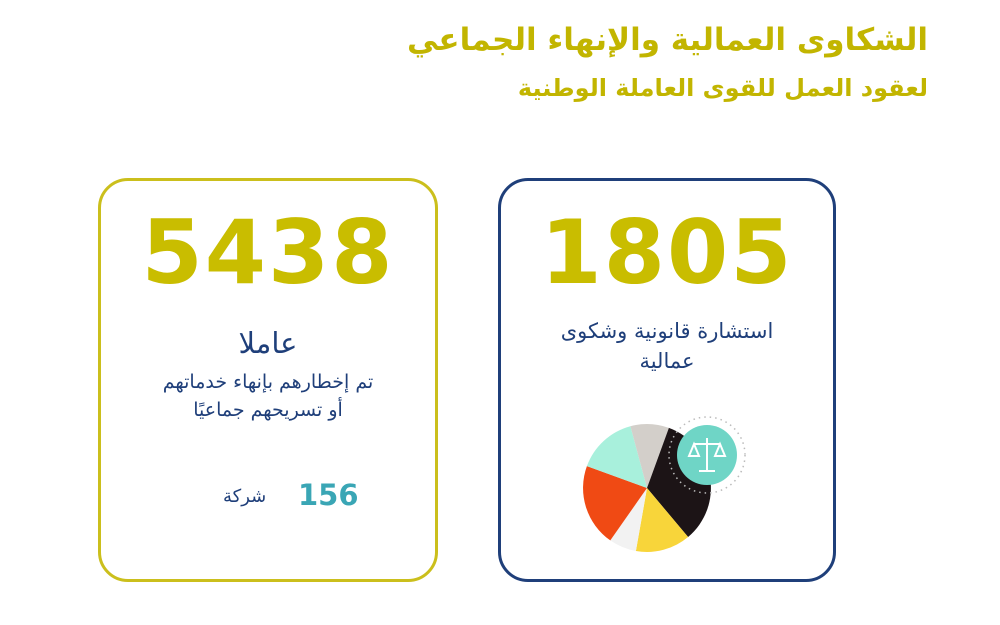 This screenshot has height=625, width=1000. Describe the element at coordinates (667, 252) in the screenshot. I see `consultations-number: 1805` at that location.